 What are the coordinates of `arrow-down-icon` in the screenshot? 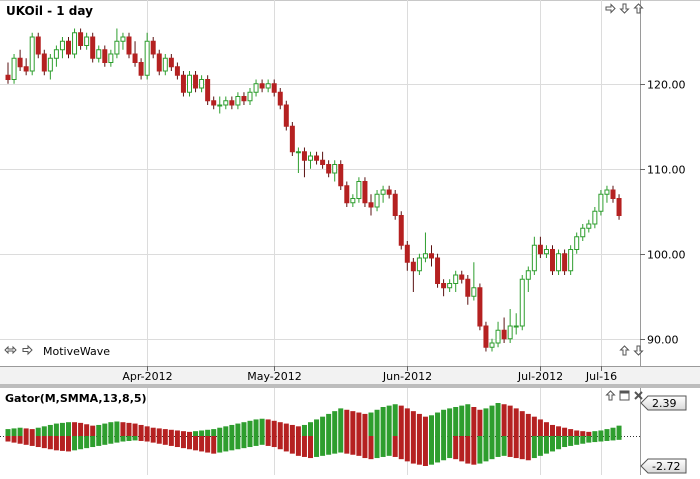 It's located at (624, 8).